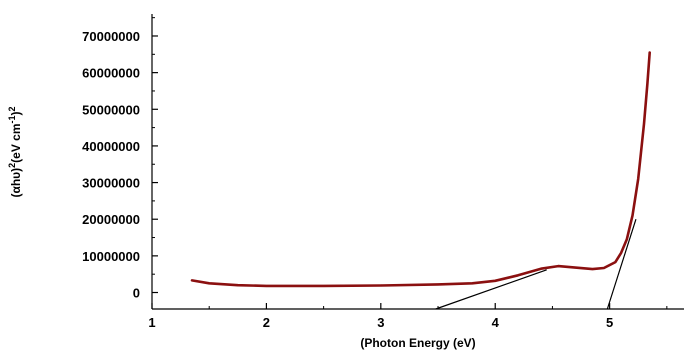  Describe the element at coordinates (15, 151) in the screenshot. I see `y-axis-title: (αhυ)2(eV cm-1)2` at that location.